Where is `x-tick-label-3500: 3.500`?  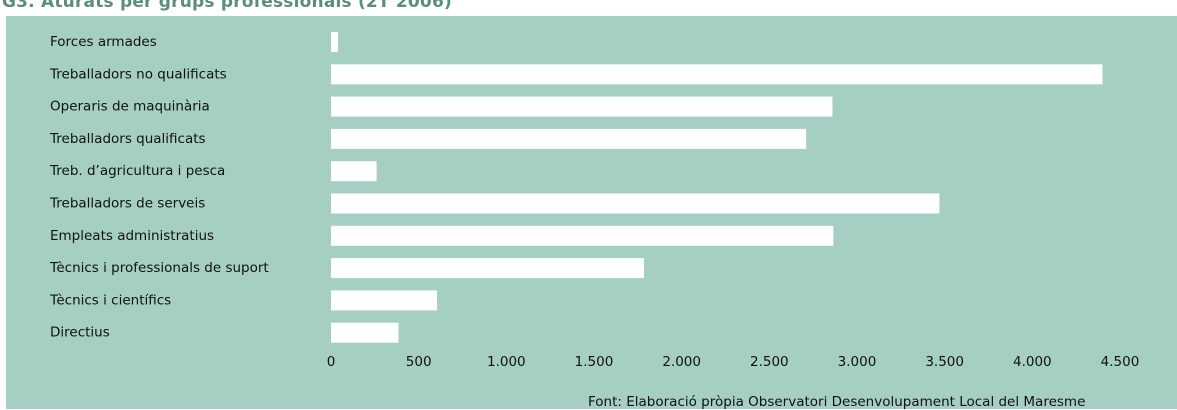
x-tick-label-3500: 3.500 is located at coordinates (944, 362).